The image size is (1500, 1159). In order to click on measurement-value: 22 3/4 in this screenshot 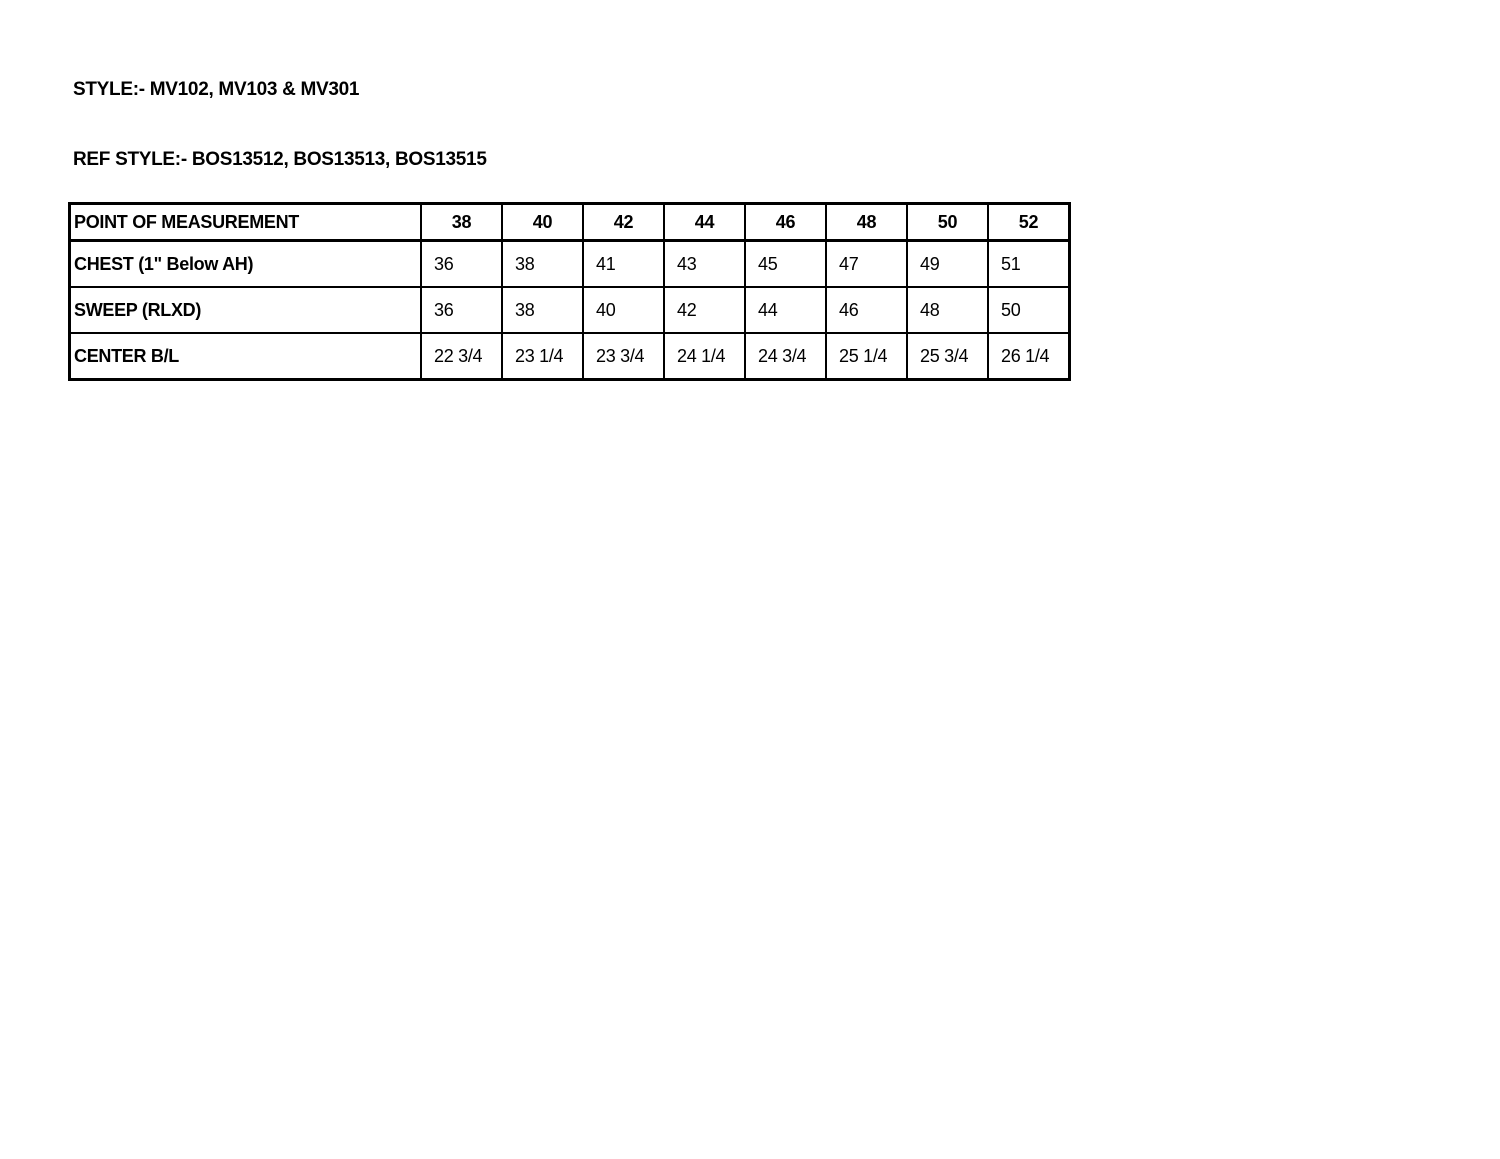, I will do `click(461, 356)`.